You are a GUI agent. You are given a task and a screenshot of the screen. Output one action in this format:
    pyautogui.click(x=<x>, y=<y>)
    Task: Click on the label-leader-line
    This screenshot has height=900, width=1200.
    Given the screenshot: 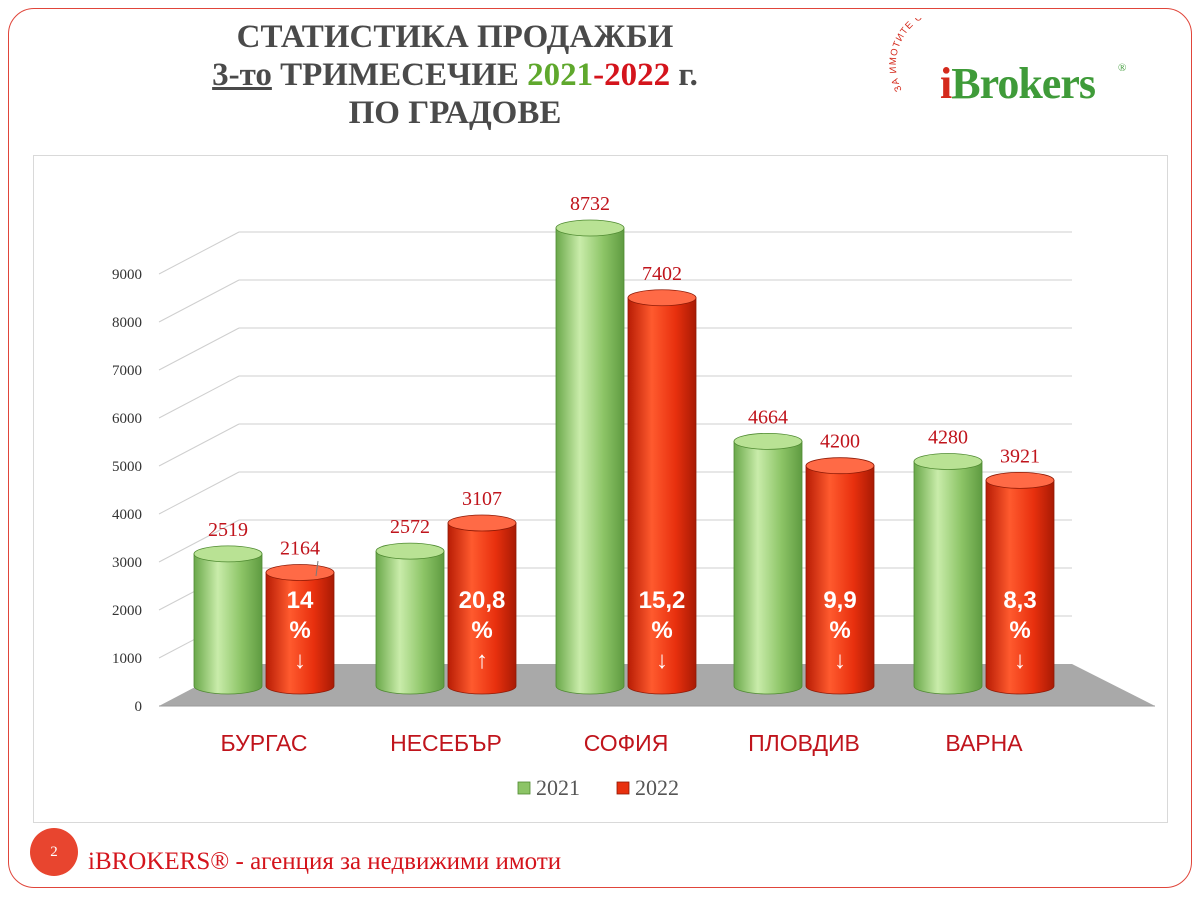 What is the action you would take?
    pyautogui.click(x=317, y=568)
    